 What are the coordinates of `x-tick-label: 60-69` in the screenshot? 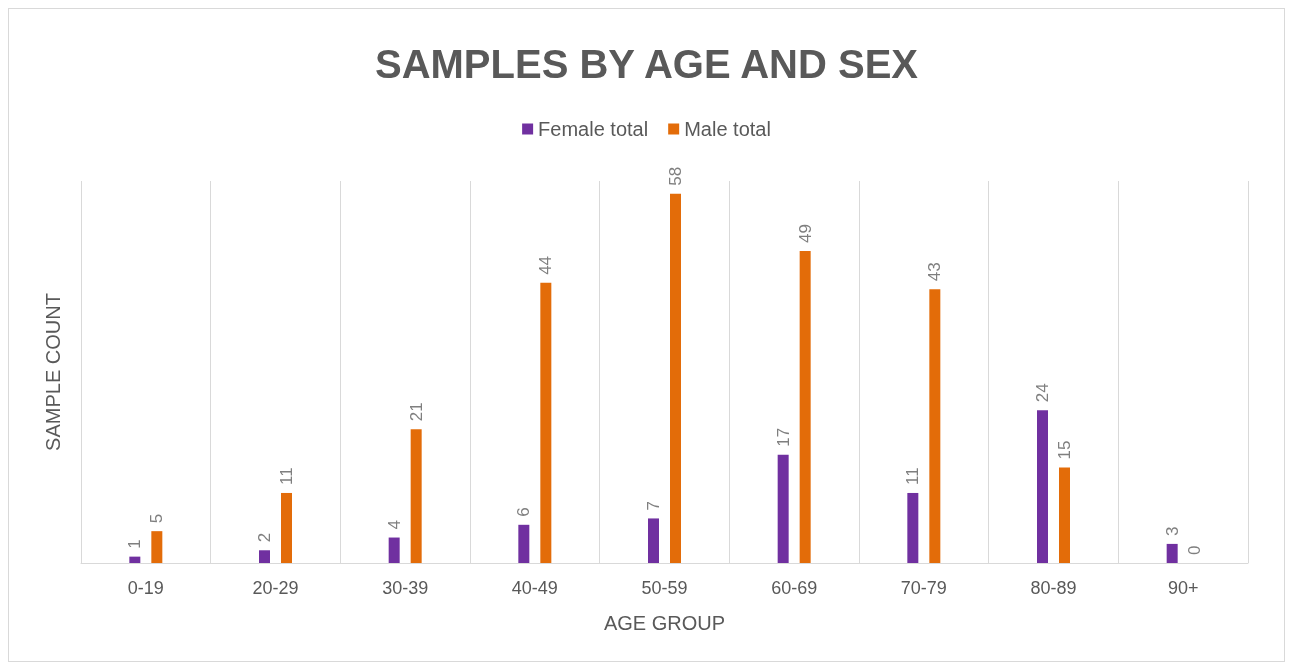 It's located at (794, 588).